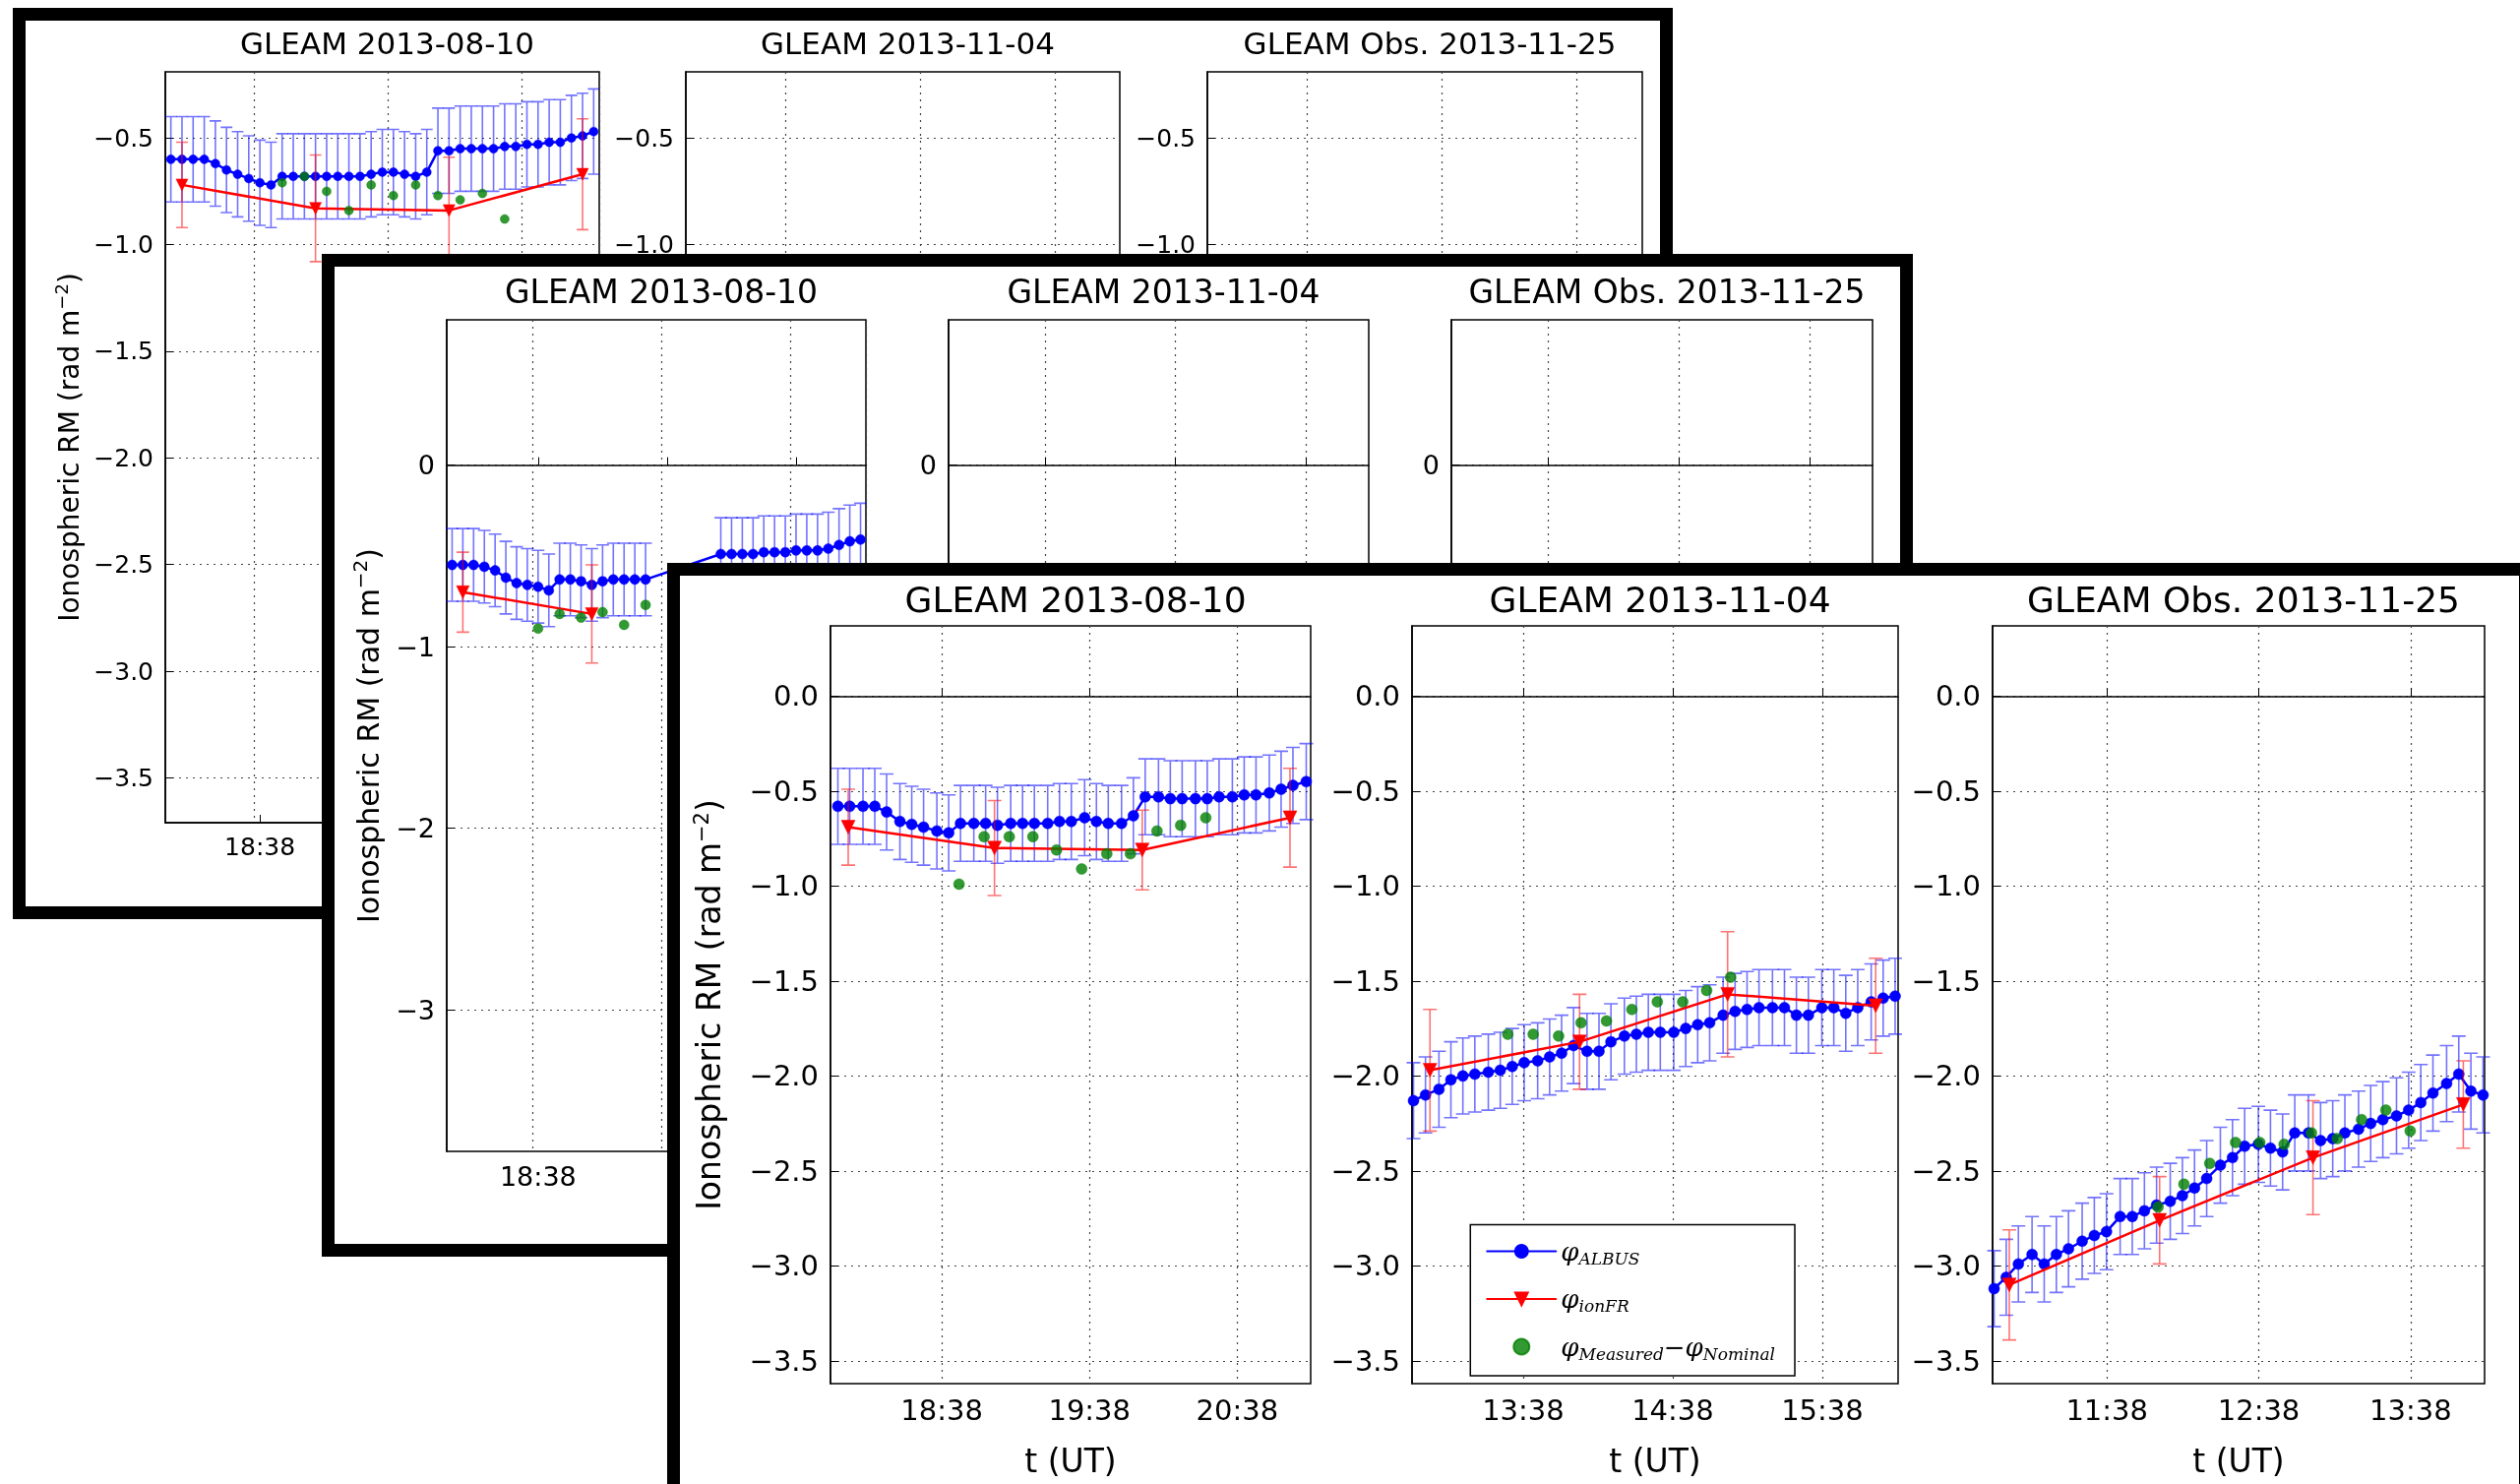 The width and height of the screenshot is (2520, 1484). What do you see at coordinates (1237, 1409) in the screenshot?
I see `x-tick-label: 20:38` at bounding box center [1237, 1409].